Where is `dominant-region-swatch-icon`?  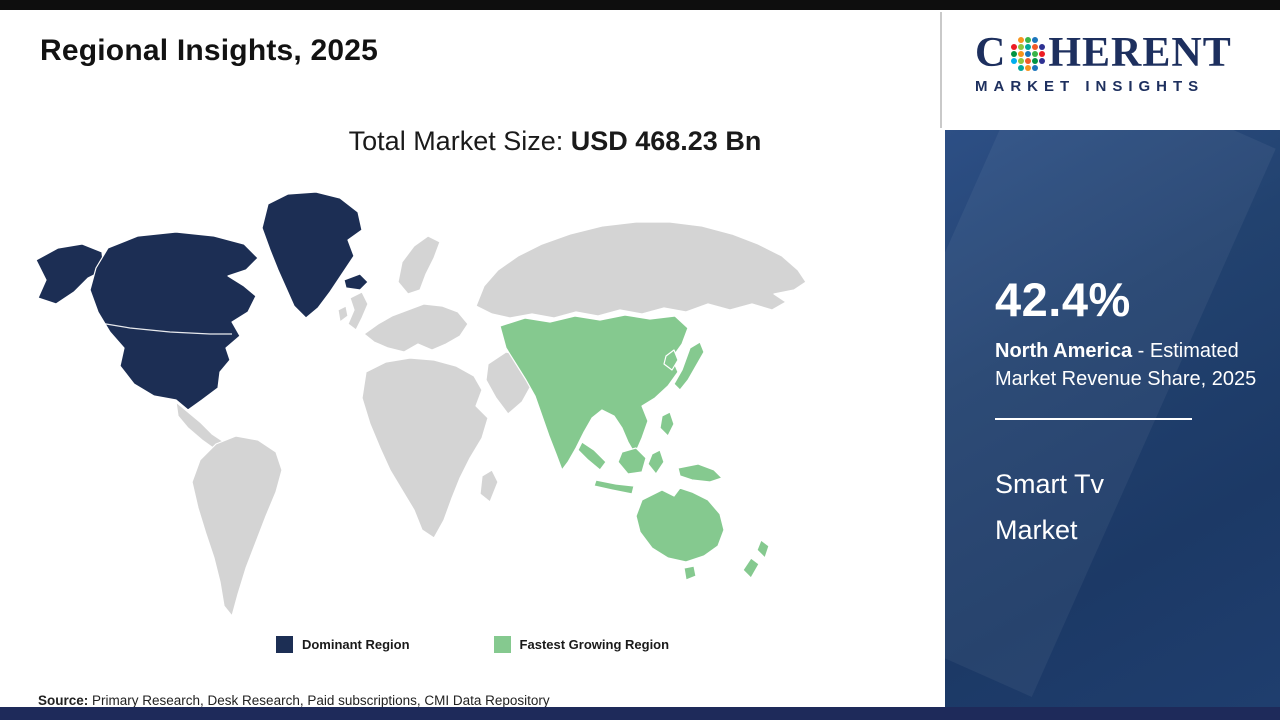
dominant-region-swatch-icon is located at coordinates (284, 644).